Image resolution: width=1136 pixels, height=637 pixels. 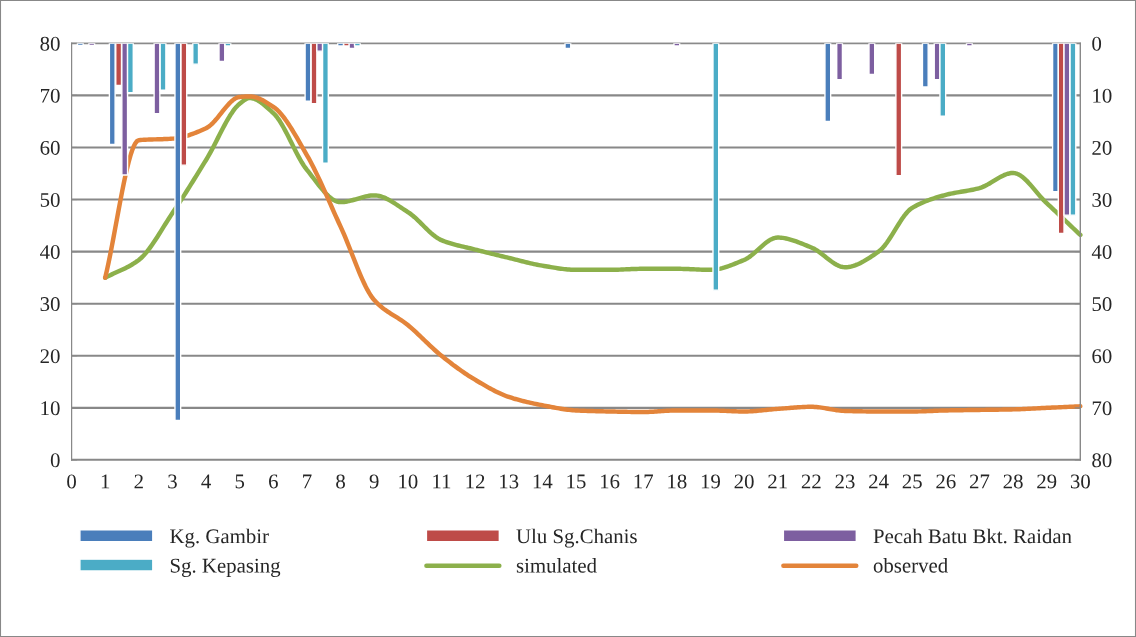 I want to click on x-tick-label: 19, so click(x=711, y=481).